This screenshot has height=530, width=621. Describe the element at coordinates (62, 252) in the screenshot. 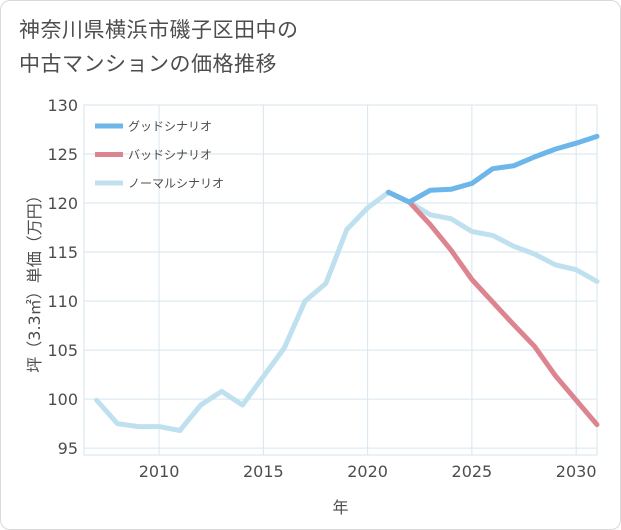

I see `y-tick-label: 115` at that location.